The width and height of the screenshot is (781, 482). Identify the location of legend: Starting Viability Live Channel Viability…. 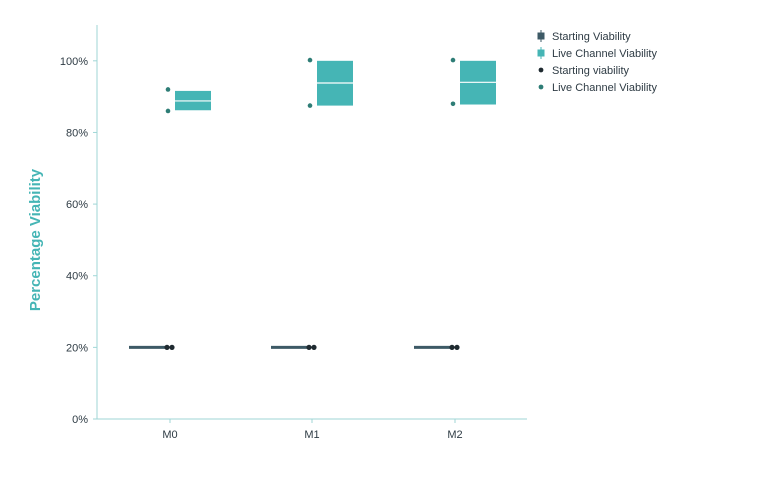
(597, 62).